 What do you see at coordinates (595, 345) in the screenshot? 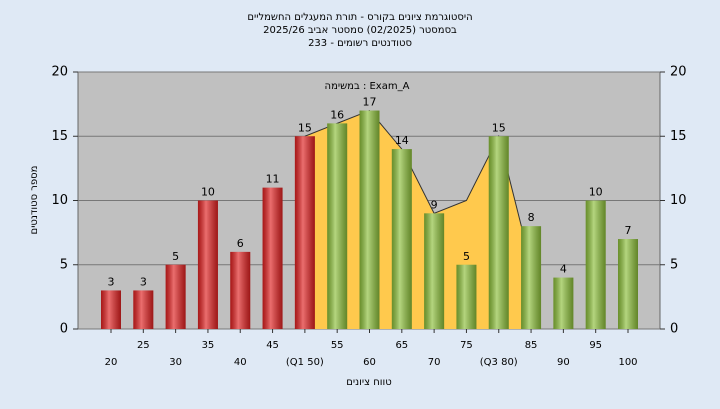
I see `x-tick-label: 95` at bounding box center [595, 345].